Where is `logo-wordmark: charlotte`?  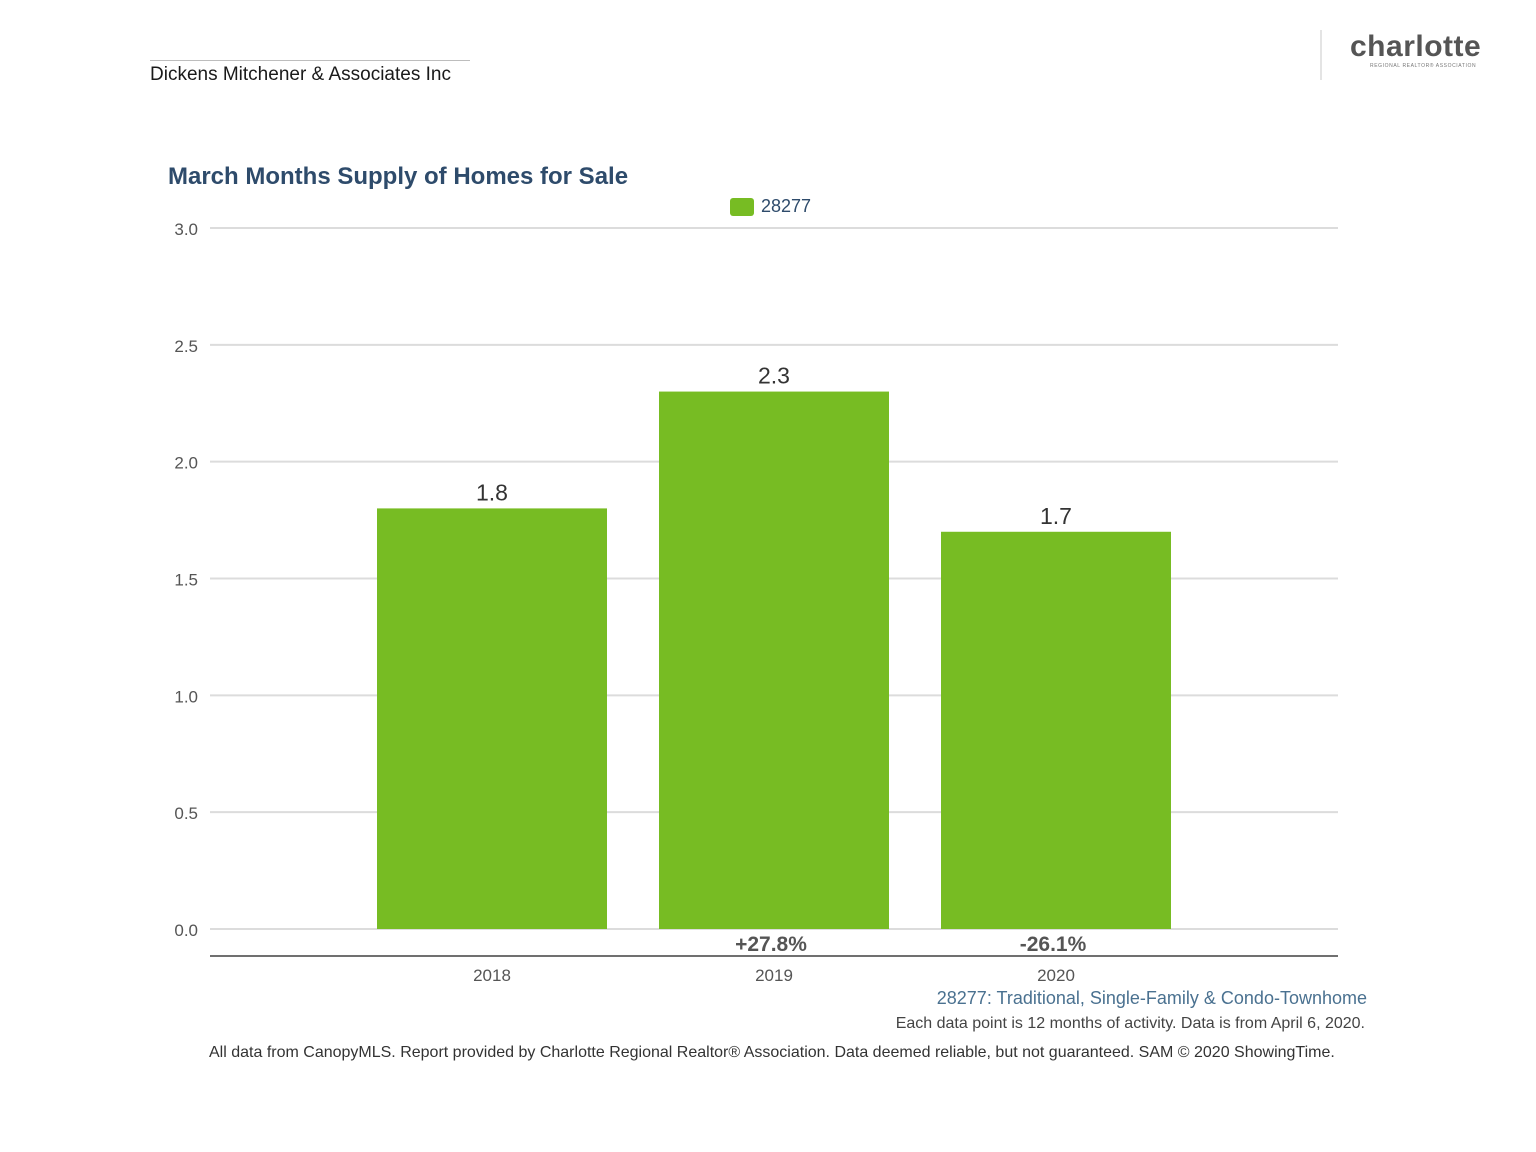
logo-wordmark: charlotte is located at coordinates (1416, 46).